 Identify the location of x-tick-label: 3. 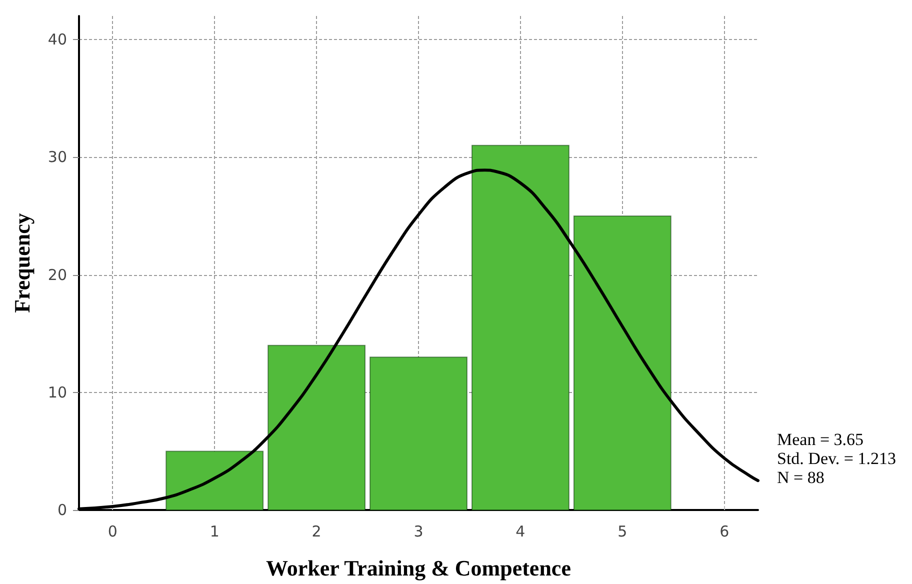
(419, 531).